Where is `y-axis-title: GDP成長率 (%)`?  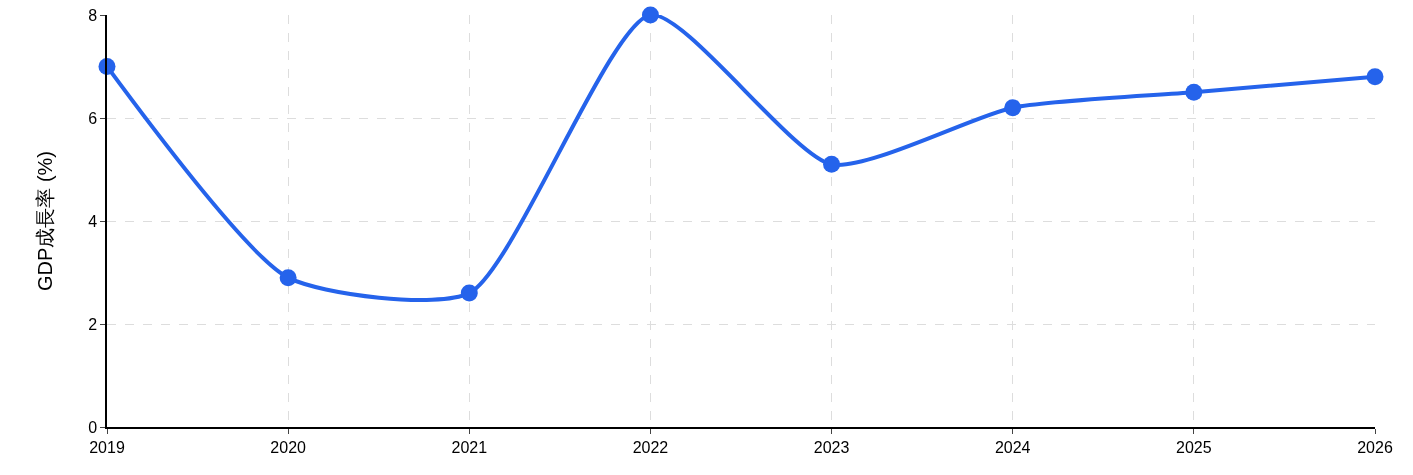 y-axis-title: GDP成長率 (%) is located at coordinates (45, 221).